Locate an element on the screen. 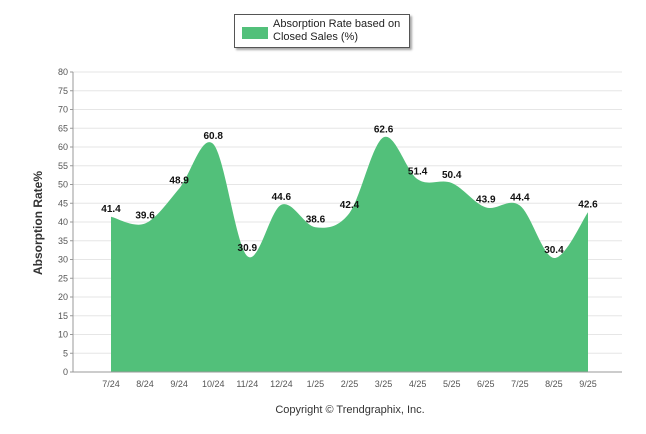 The width and height of the screenshot is (646, 434). y-tick-label: 35 is located at coordinates (63, 241).